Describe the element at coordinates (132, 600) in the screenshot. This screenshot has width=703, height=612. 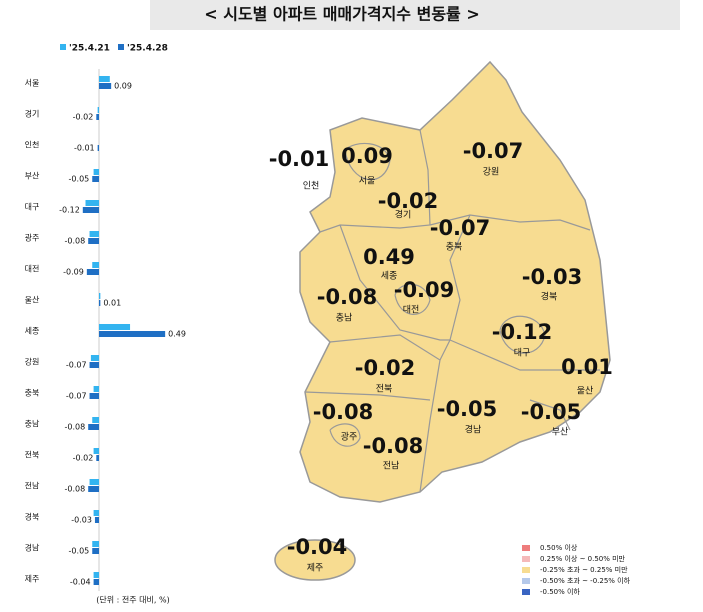
I see `unit-note: (단위 : 전주 대비, %)` at that location.